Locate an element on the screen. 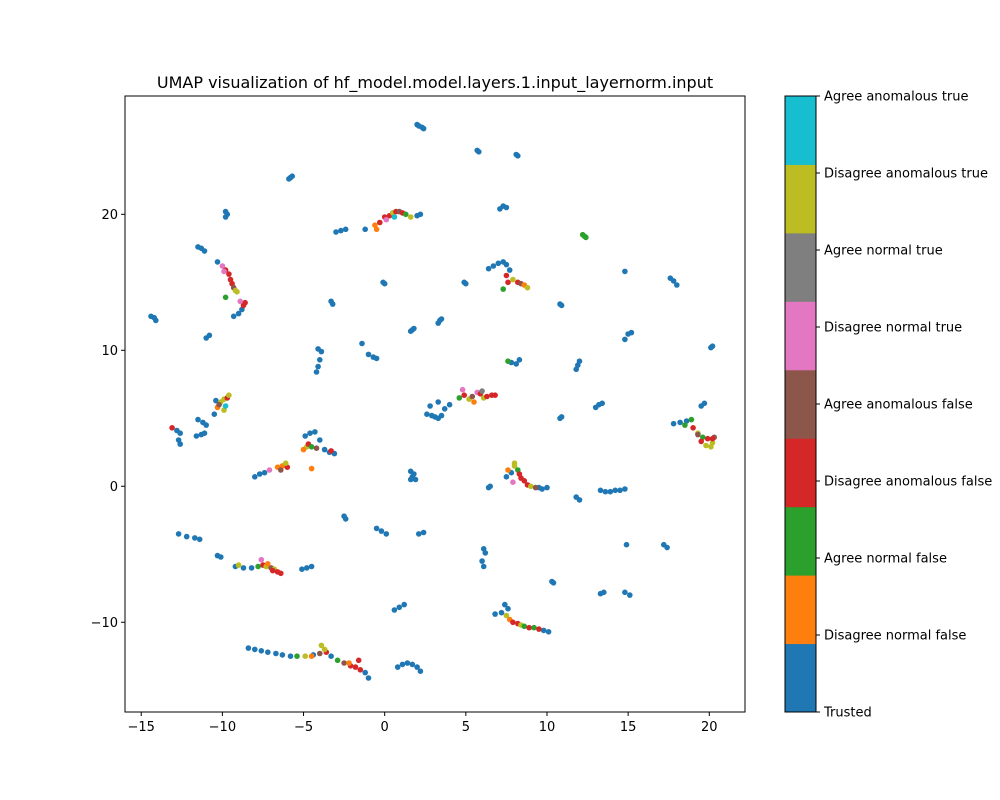  y-tick-label: 0 is located at coordinates (114, 487).